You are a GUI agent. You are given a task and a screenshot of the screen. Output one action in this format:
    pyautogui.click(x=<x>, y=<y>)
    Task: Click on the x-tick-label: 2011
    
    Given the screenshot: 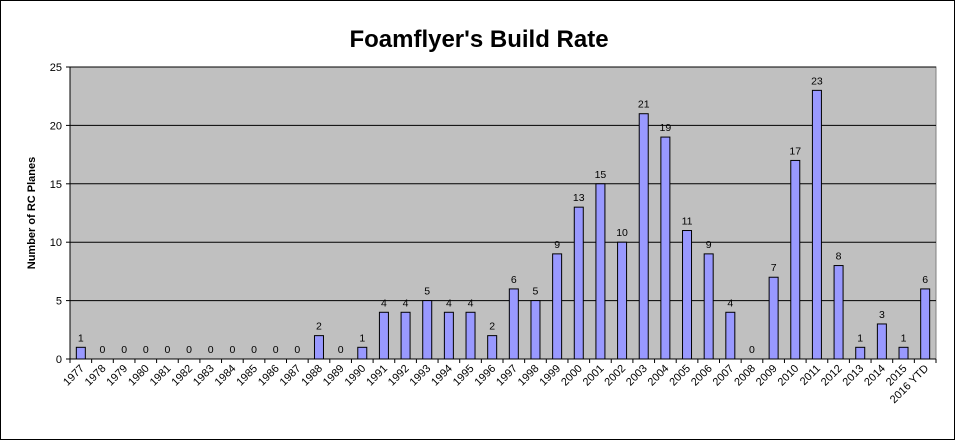 What is the action you would take?
    pyautogui.click(x=810, y=375)
    